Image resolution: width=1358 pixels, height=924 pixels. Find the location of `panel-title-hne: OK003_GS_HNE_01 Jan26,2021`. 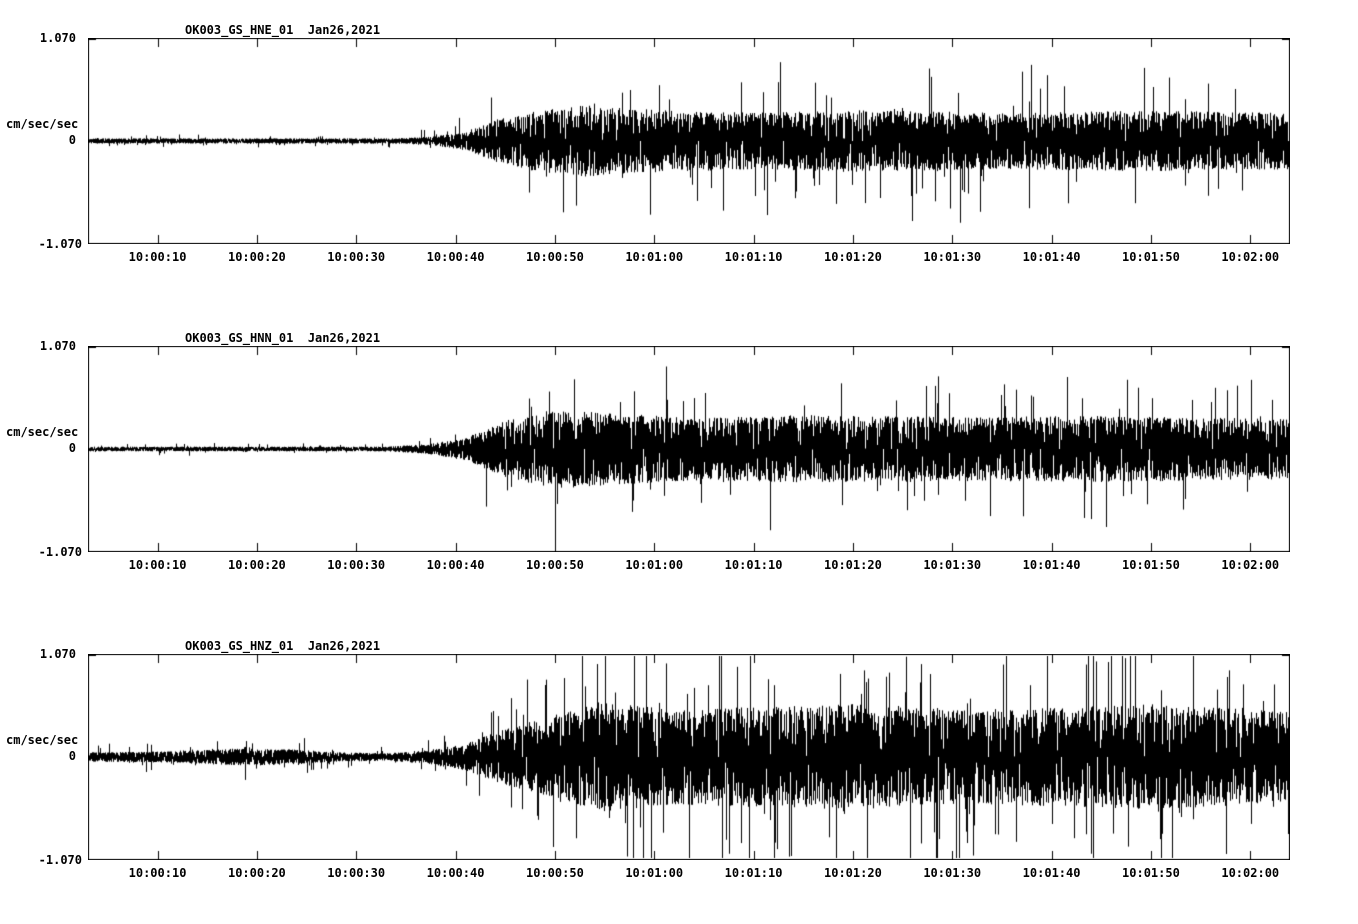

panel-title-hne: OK003_GS_HNE_01 Jan26,2021 is located at coordinates (283, 30).